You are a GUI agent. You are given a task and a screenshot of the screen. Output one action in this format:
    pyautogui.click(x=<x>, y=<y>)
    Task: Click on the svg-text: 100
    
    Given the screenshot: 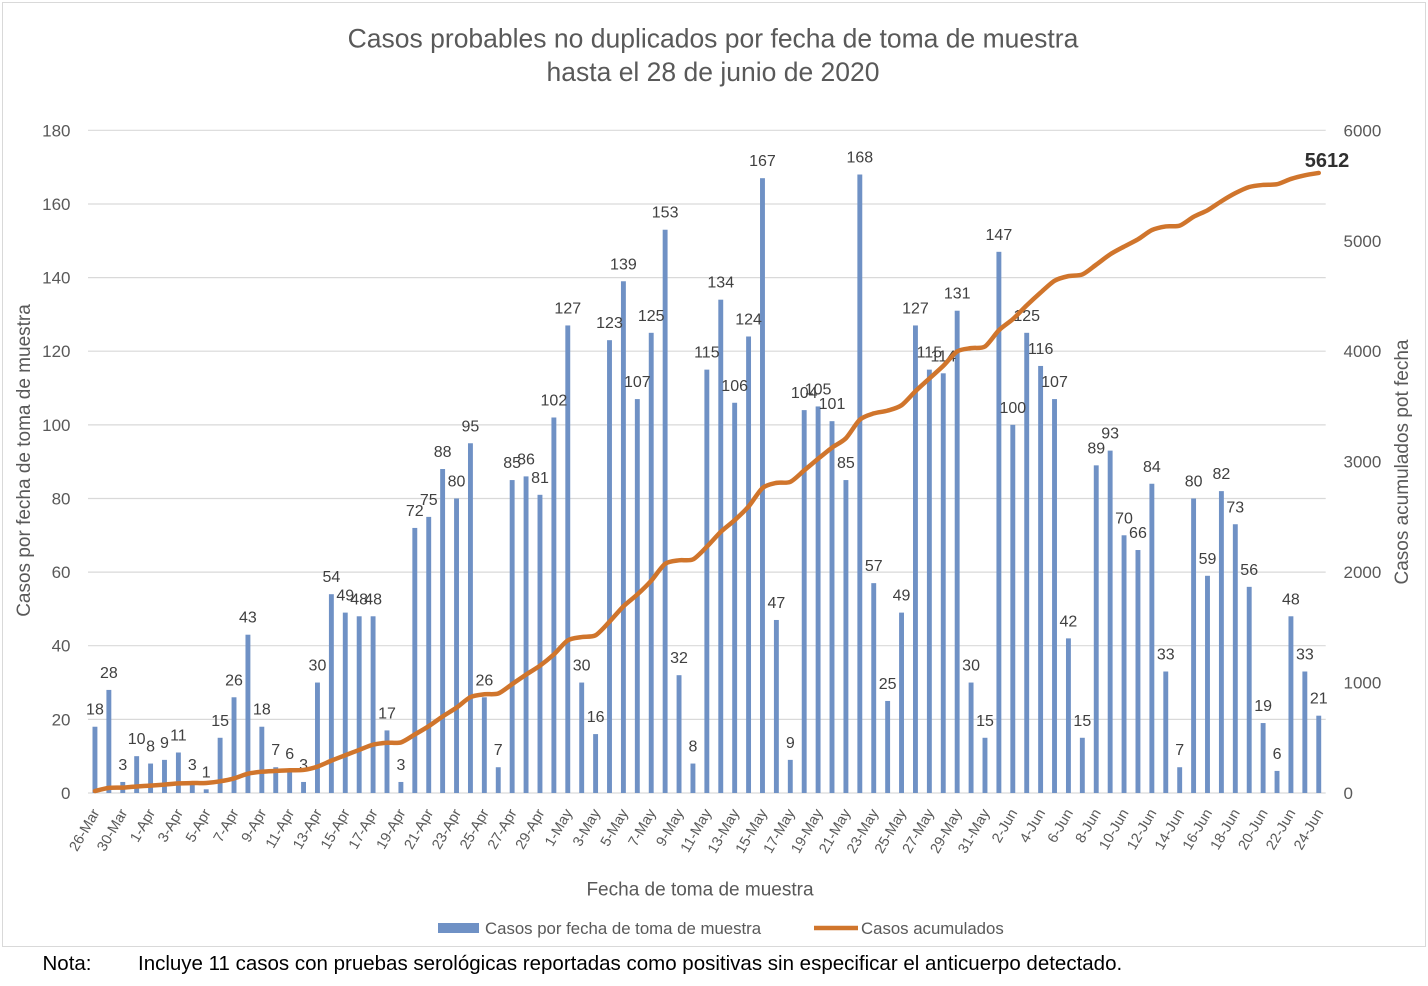 What is the action you would take?
    pyautogui.click(x=1012, y=408)
    